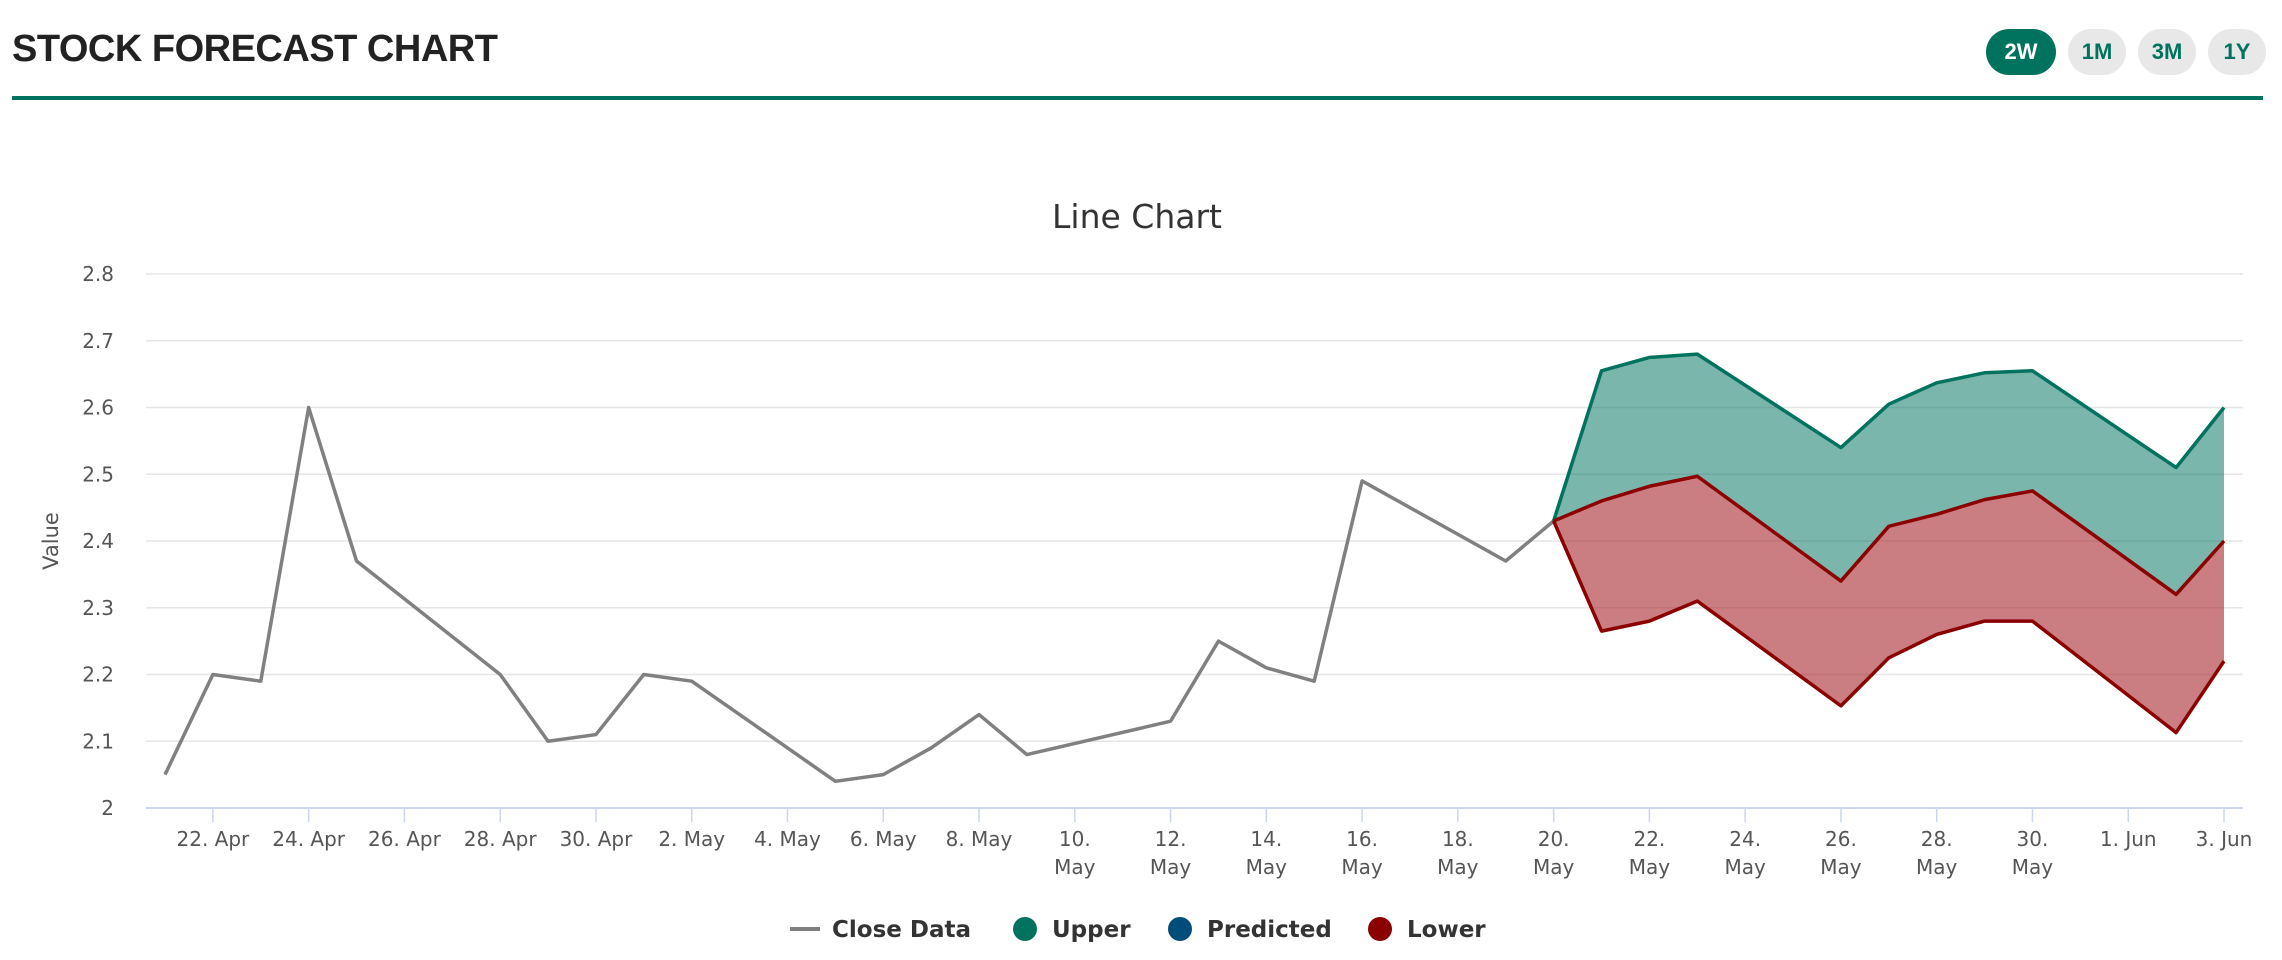 This screenshot has height=960, width=2282. I want to click on x-tick-label: 18., so click(1458, 839).